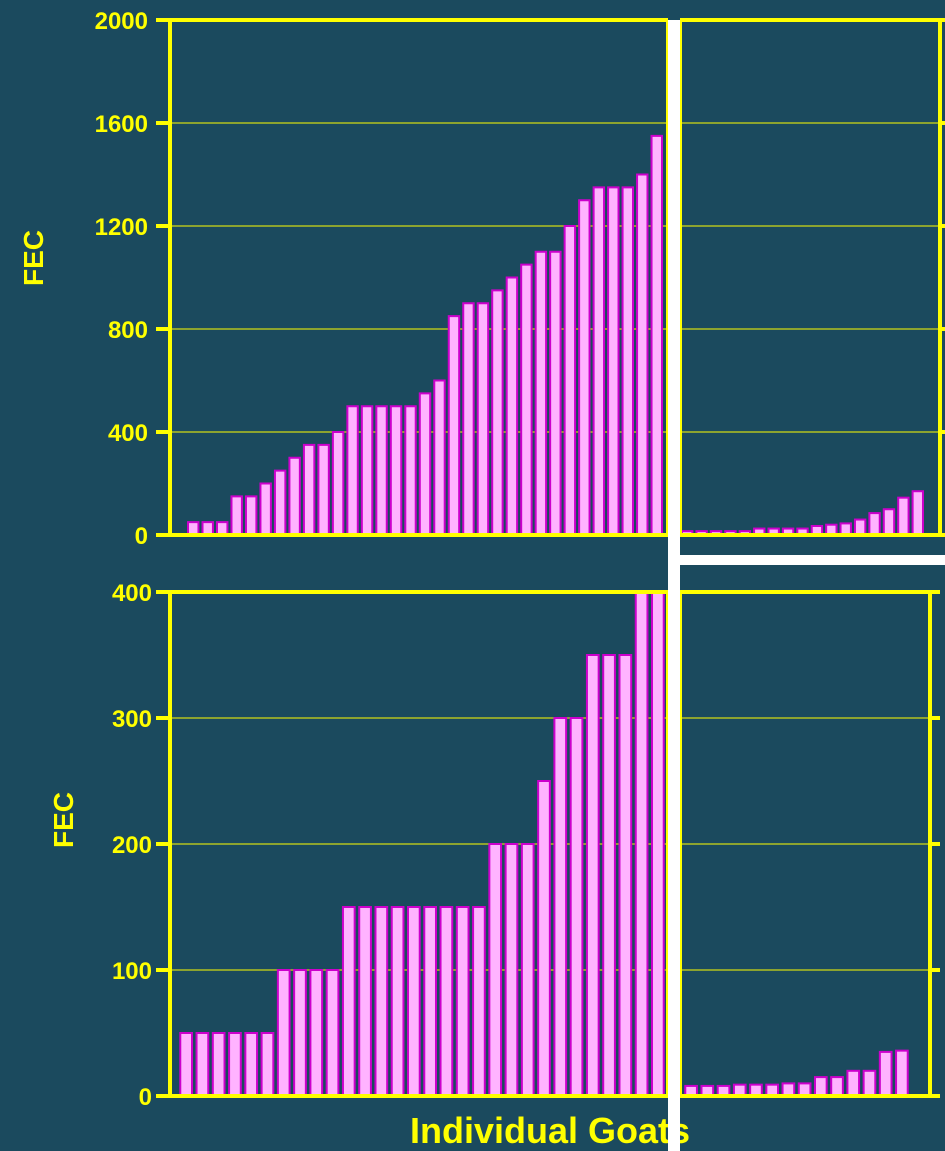 This screenshot has height=1151, width=945. What do you see at coordinates (63, 820) in the screenshot?
I see `bottom-y-axis-label: FEC` at bounding box center [63, 820].